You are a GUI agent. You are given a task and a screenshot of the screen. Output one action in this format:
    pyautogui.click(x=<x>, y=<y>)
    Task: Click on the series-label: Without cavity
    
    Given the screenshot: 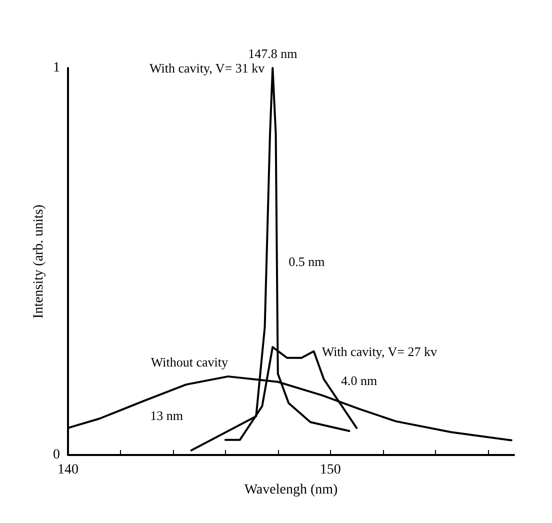 What is the action you would take?
    pyautogui.click(x=189, y=362)
    